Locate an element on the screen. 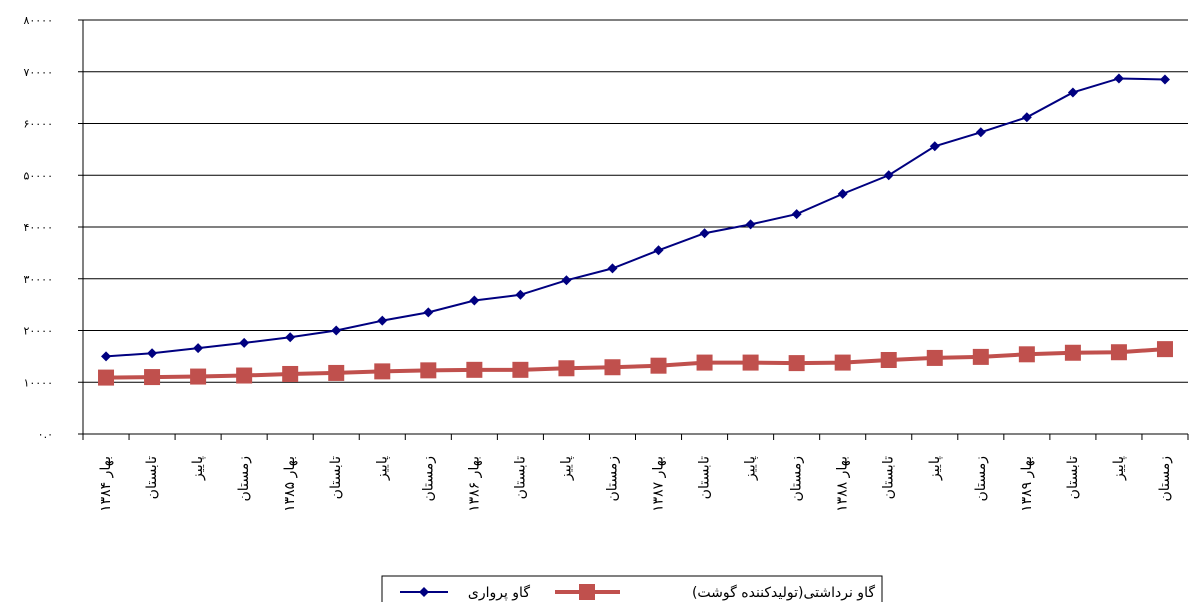 This screenshot has height=602, width=1195. y-tick-label: ۳۰۰۰۰ is located at coordinates (38, 279).